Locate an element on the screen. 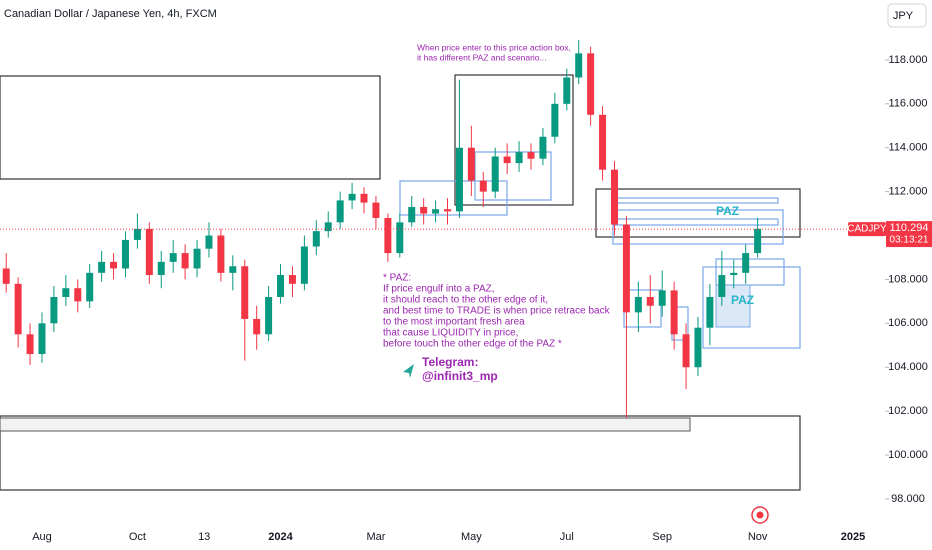  y-tick-label: 114.000 is located at coordinates (908, 148).